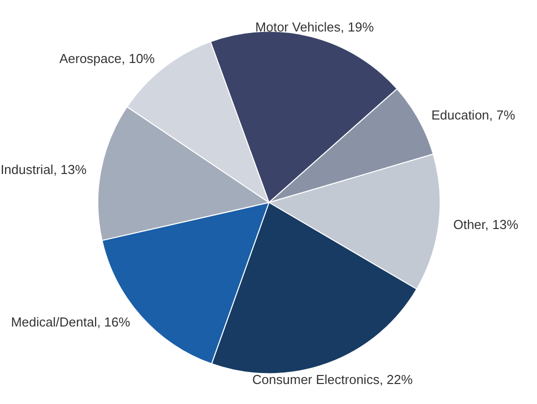 The width and height of the screenshot is (537, 404). Describe the element at coordinates (486, 224) in the screenshot. I see `slice-label: Other, 13%` at that location.